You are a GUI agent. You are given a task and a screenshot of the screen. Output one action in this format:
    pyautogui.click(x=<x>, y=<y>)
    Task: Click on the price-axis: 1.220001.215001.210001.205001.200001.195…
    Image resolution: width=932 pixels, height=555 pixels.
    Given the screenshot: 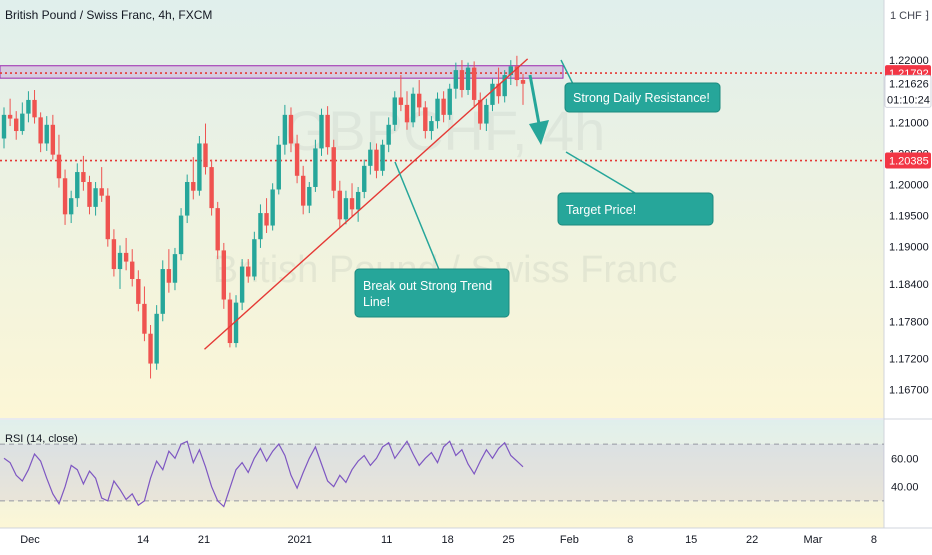 What is the action you would take?
    pyautogui.click(x=908, y=274)
    